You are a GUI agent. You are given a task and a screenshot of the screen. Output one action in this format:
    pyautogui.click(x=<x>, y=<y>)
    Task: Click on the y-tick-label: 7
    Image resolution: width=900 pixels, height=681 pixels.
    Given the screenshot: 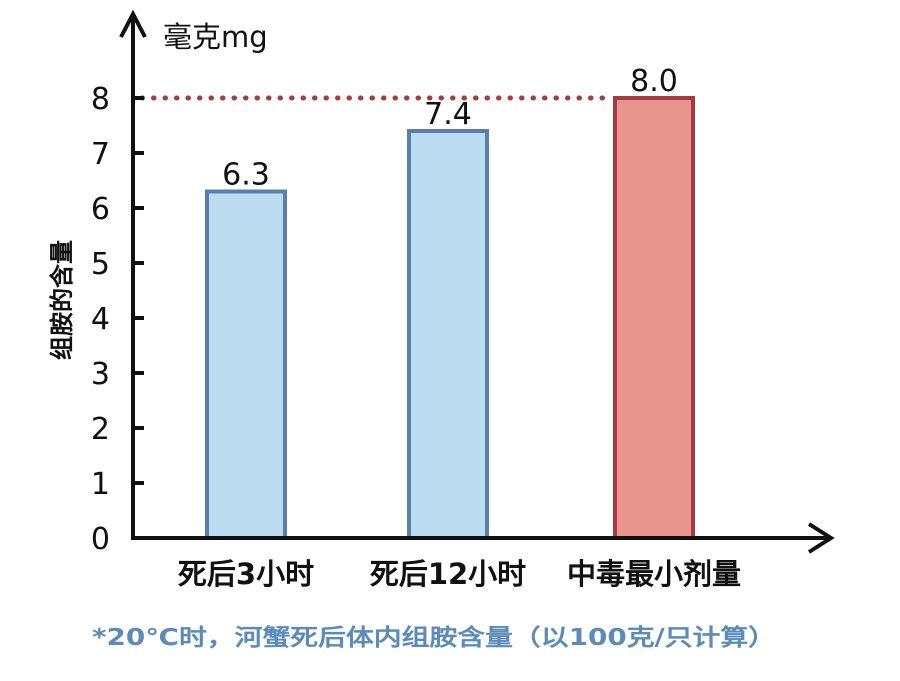 What is the action you would take?
    pyautogui.click(x=100, y=154)
    